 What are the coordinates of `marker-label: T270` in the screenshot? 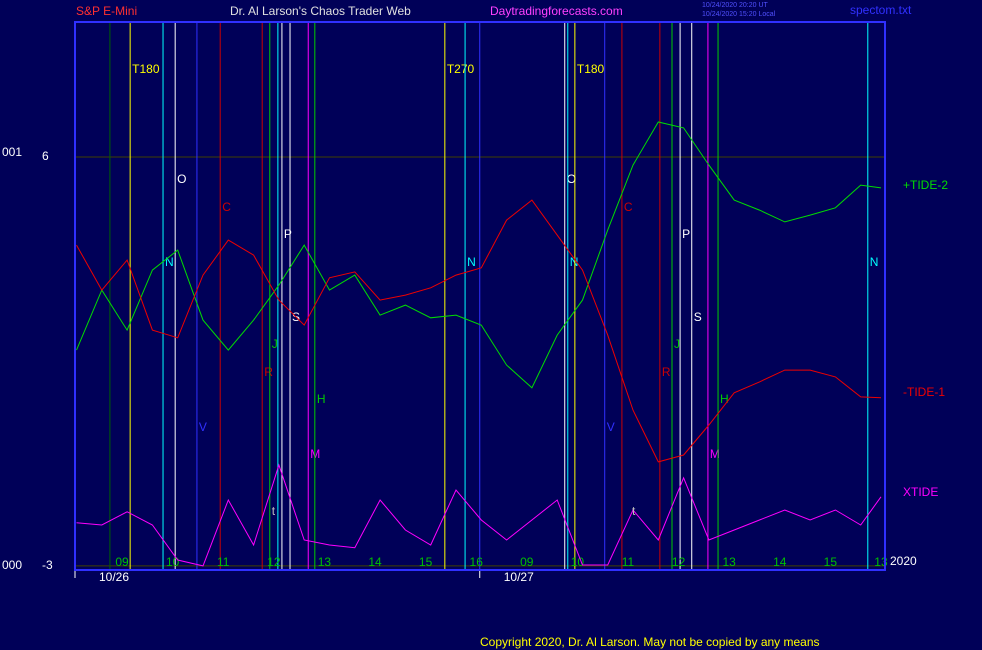 It's located at (461, 69).